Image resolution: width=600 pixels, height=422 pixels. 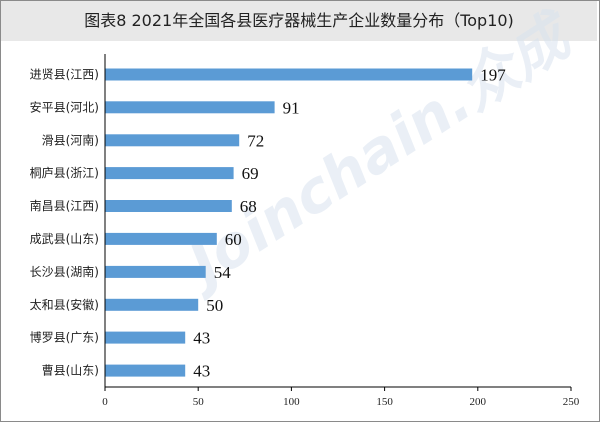 I want to click on category-label: 长沙县(湖南), so click(x=64, y=271).